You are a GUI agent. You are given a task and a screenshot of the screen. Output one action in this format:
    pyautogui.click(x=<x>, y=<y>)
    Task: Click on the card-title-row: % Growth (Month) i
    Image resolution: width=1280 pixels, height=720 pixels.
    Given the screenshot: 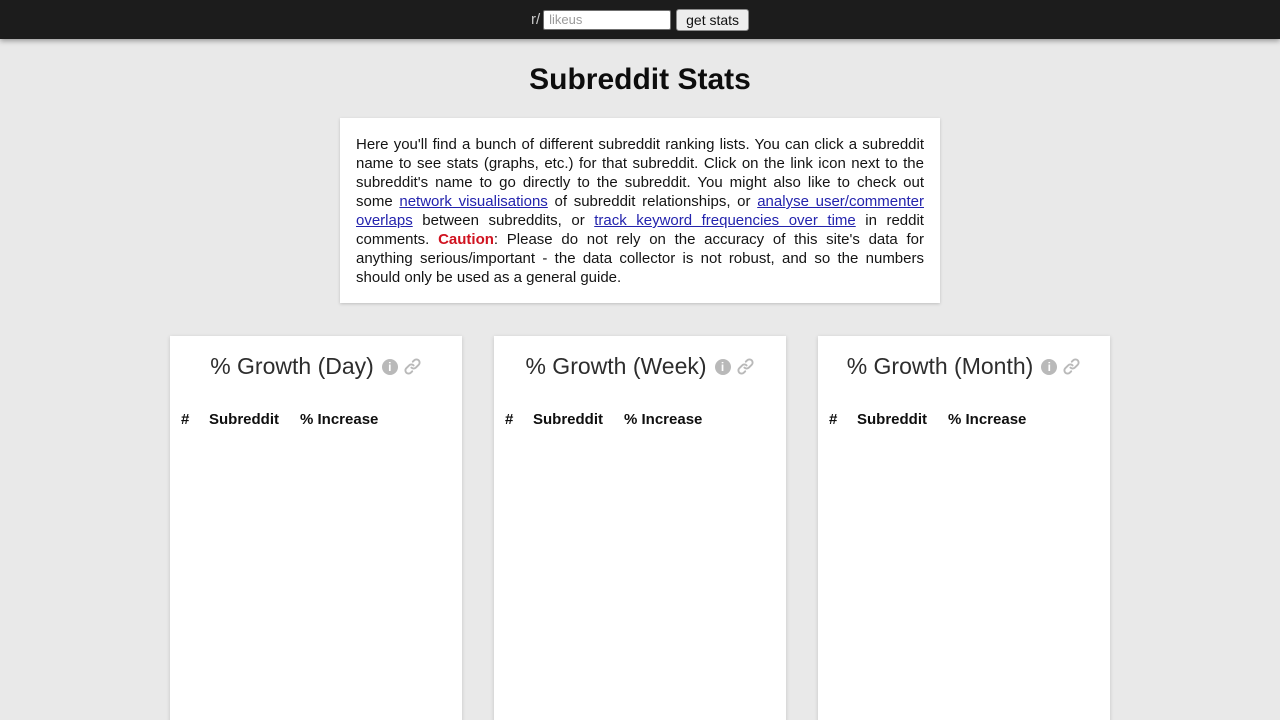 What is the action you would take?
    pyautogui.click(x=964, y=358)
    